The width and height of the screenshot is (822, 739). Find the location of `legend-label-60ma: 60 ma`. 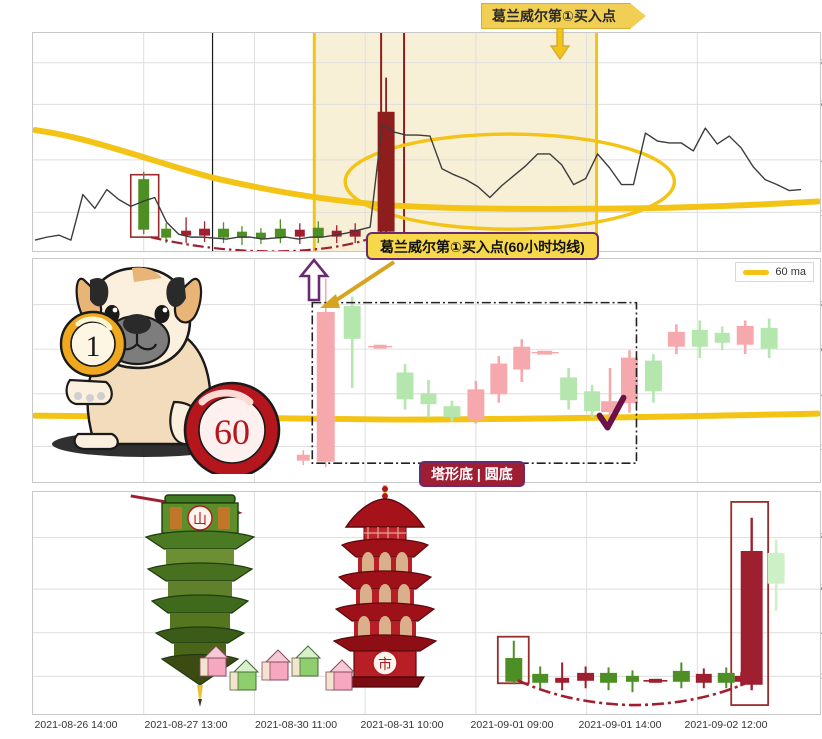

legend-label-60ma: 60 ma is located at coordinates (790, 272).